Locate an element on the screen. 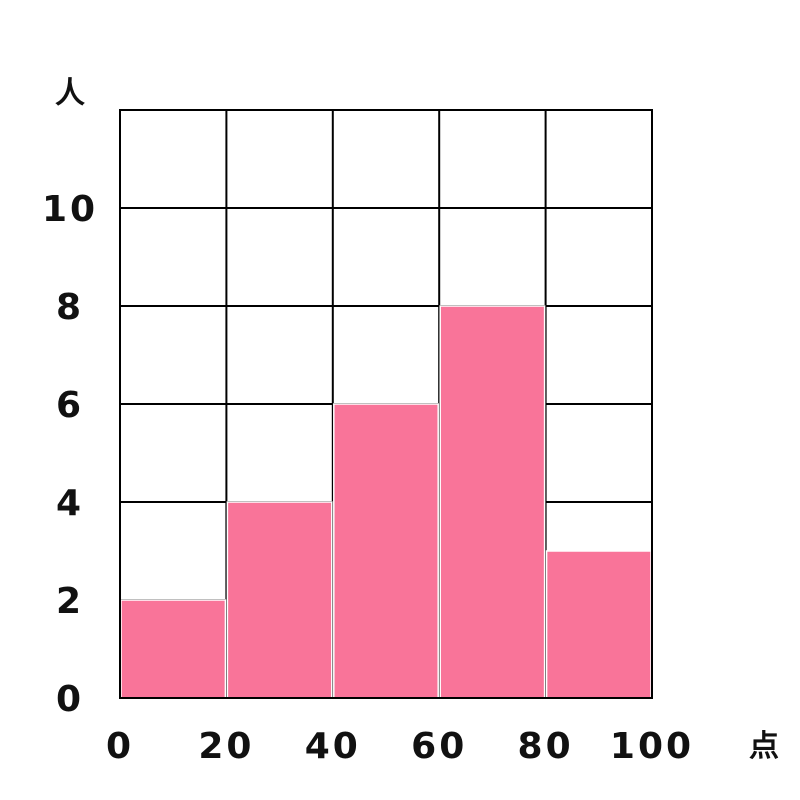  y-axis-ticks: 0 2 4 6 8 10 is located at coordinates (70, 454).